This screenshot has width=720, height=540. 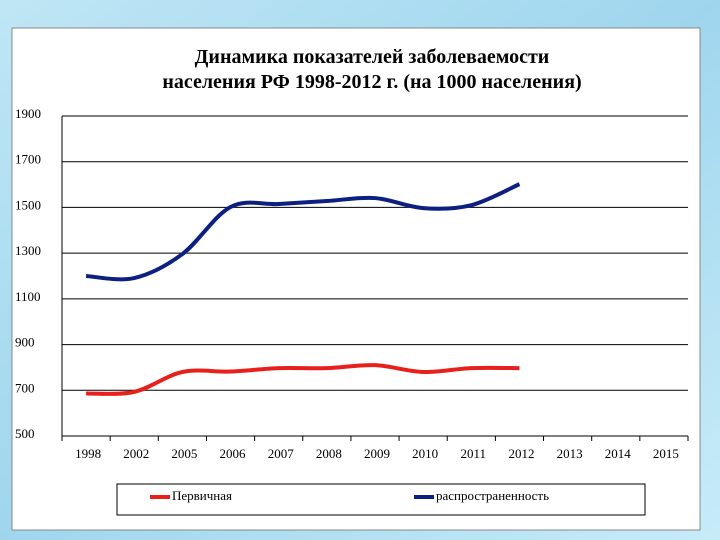 I want to click on chart-title-line: Динамика показателей заболеваемости, so click(x=372, y=57).